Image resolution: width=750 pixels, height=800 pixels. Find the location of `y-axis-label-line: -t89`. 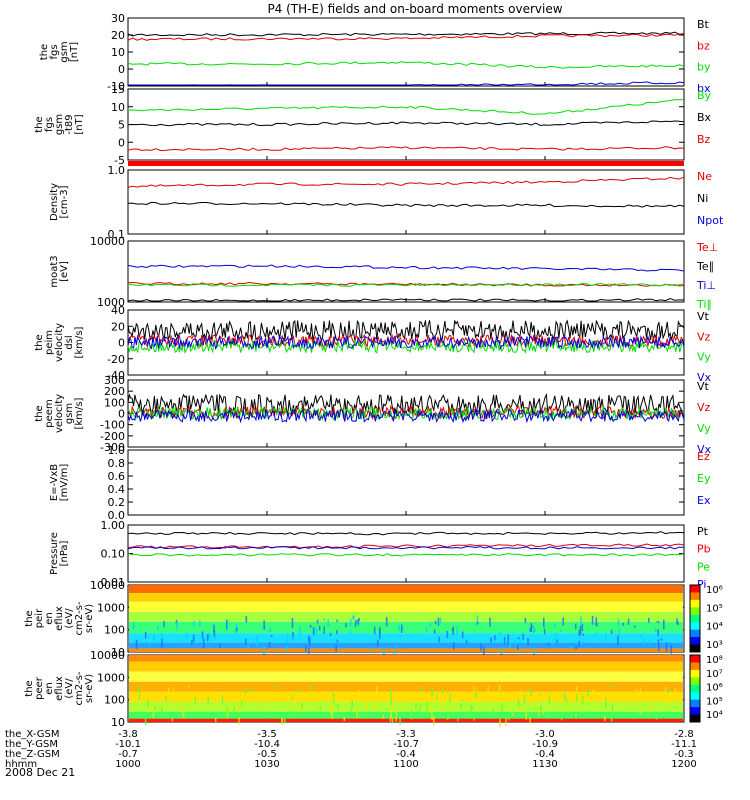

y-axis-label-line: -t89 is located at coordinates (69, 124).